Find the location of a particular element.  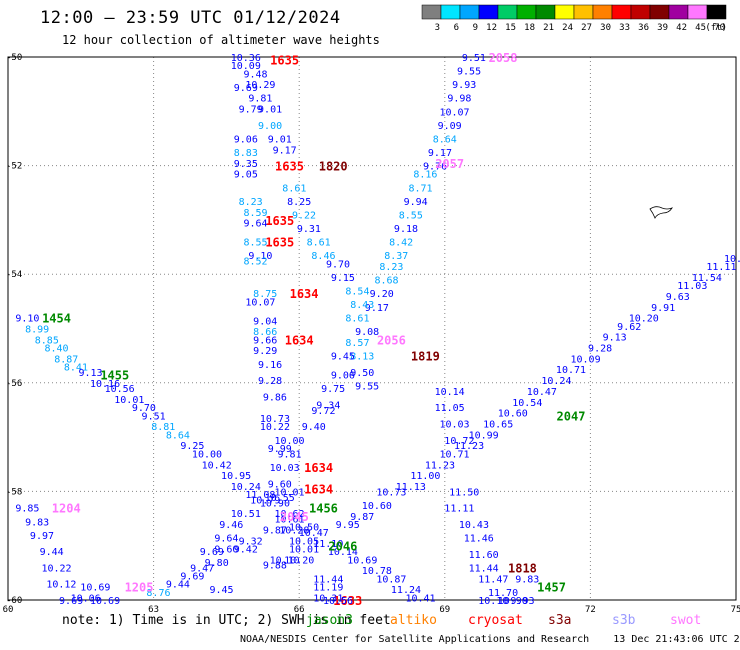

wave-height-point: 9.25 is located at coordinates (192, 446).